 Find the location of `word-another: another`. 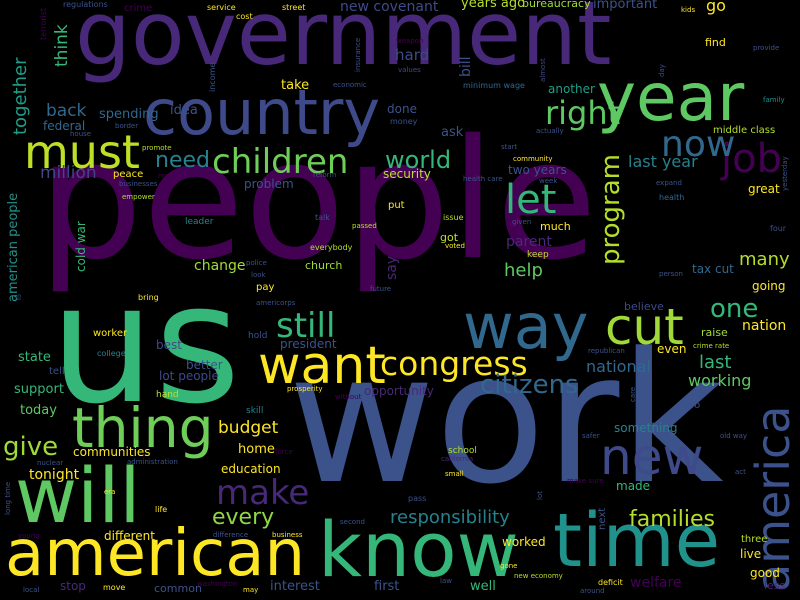

word-another: another is located at coordinates (571, 89).